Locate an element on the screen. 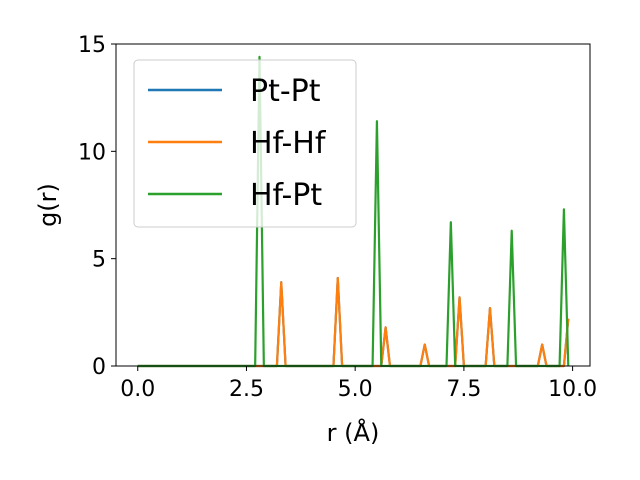 Image resolution: width=640 pixels, height=480 pixels. x-tick-label: 5.0 is located at coordinates (355, 389).